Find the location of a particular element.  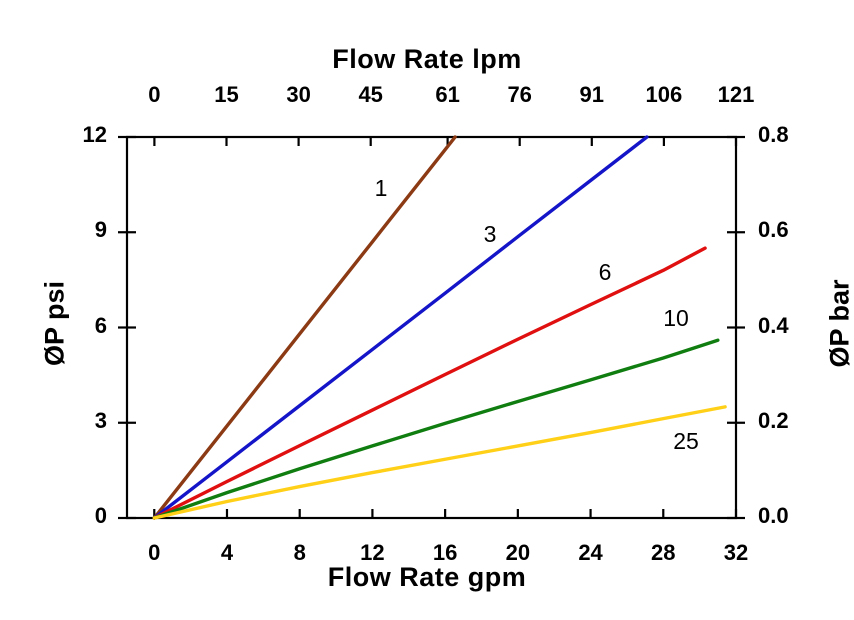

left-axis-tick-label: 6 is located at coordinates (100, 325).